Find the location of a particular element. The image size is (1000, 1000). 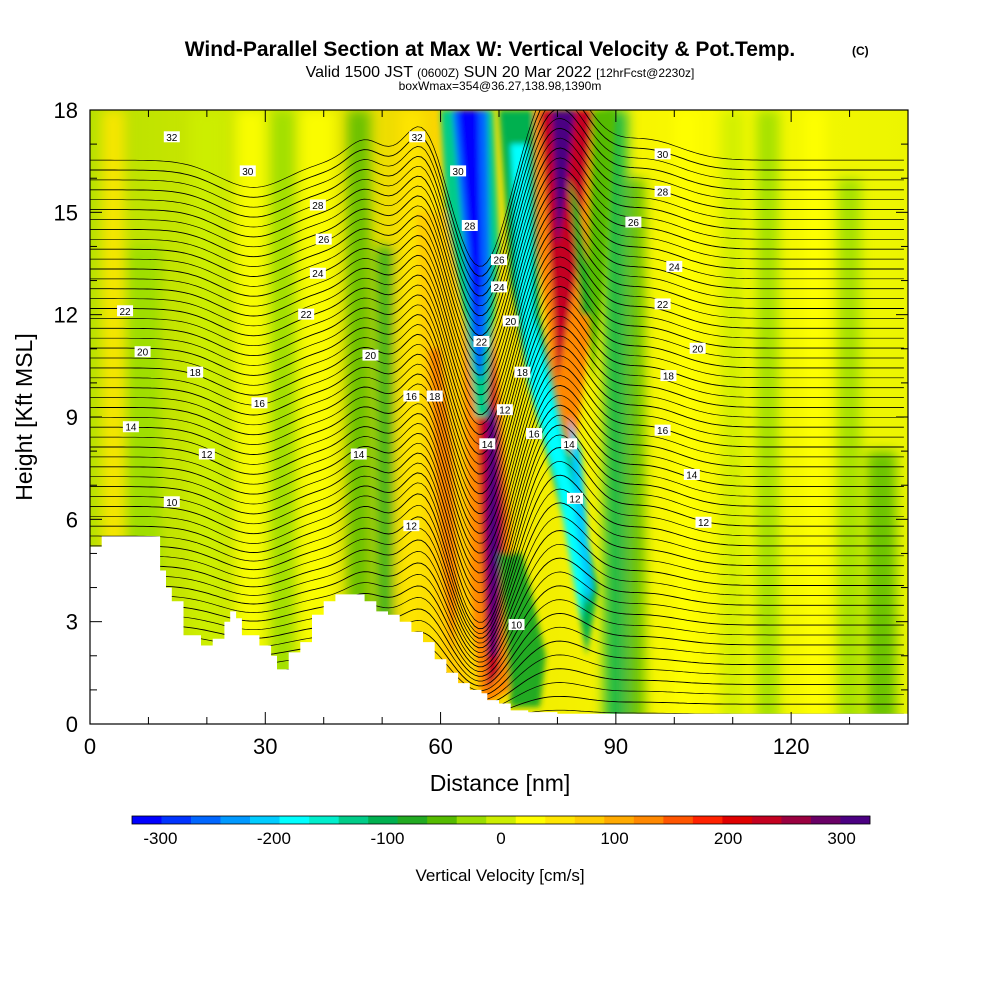

contour-label: 16 is located at coordinates (534, 434).